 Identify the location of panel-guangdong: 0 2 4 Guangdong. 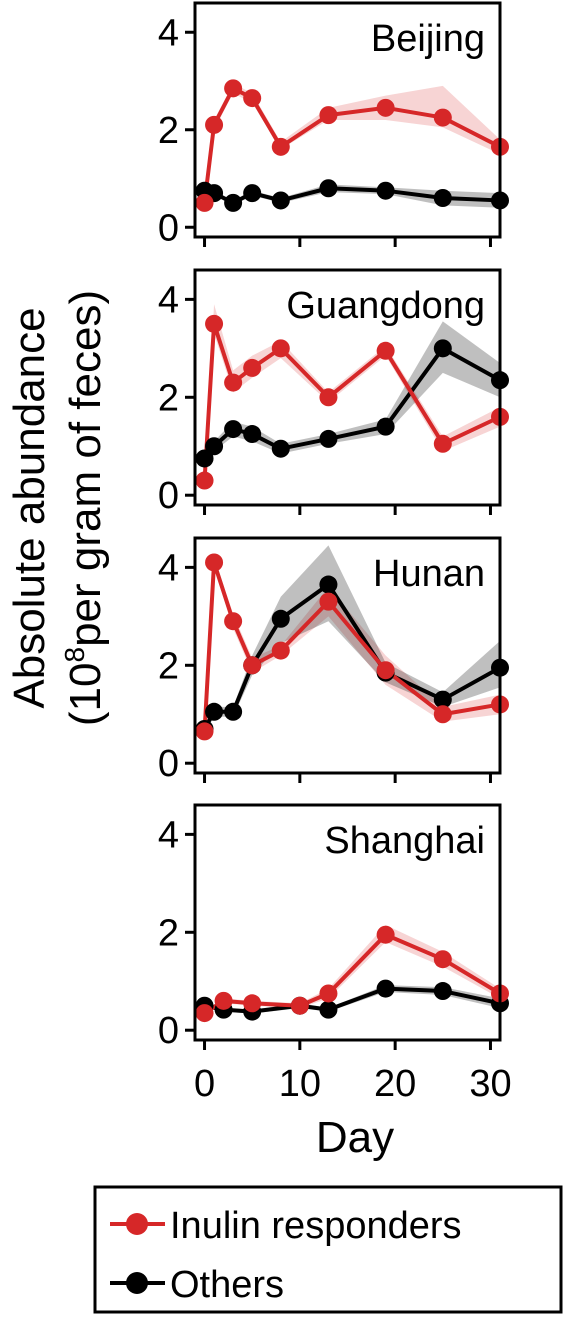
(333, 392).